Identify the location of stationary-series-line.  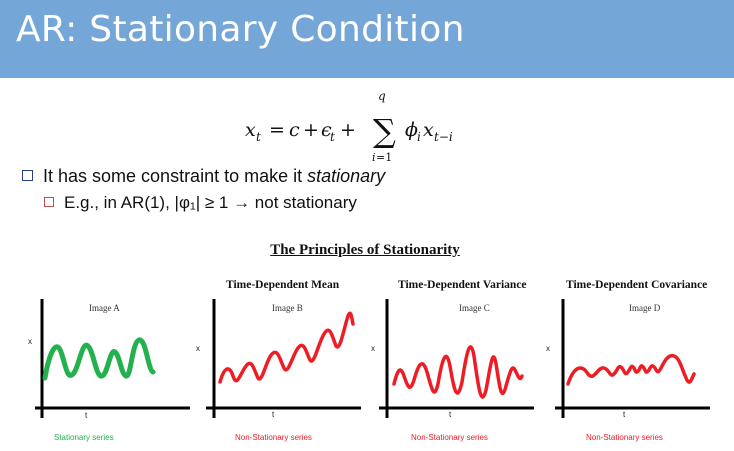
(99, 359).